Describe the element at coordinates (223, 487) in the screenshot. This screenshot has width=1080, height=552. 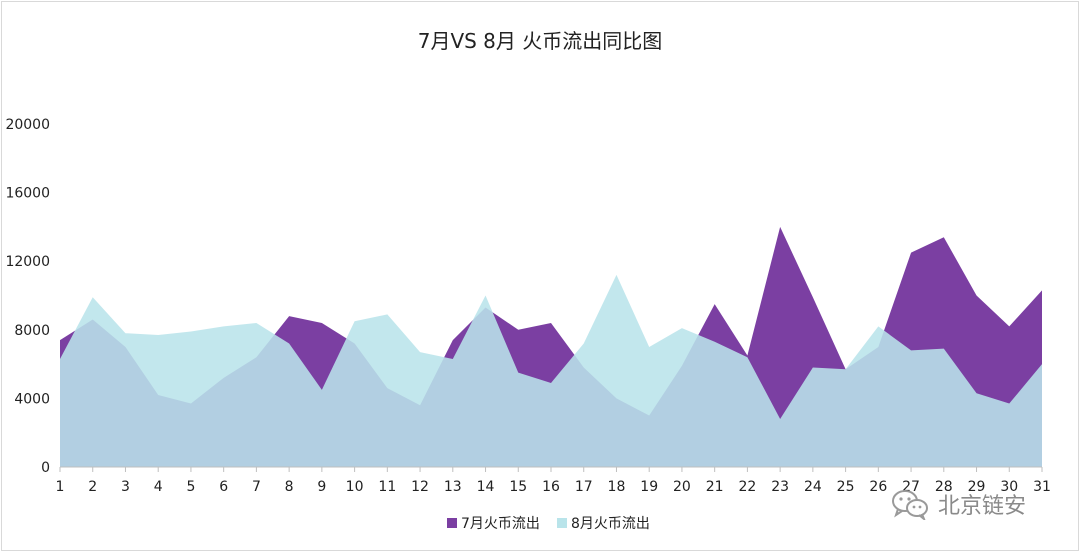
I see `x-tick-label: 6` at that location.